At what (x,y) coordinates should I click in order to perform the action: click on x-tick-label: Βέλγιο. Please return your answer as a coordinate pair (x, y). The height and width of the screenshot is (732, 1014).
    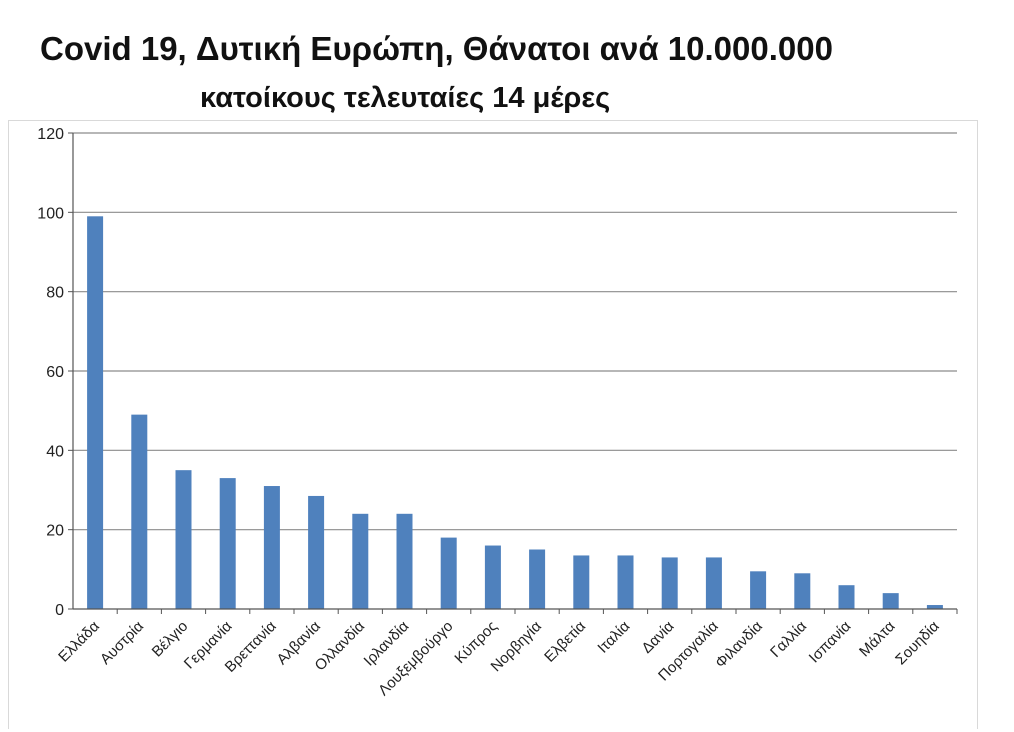
    Looking at the image, I should click on (170, 639).